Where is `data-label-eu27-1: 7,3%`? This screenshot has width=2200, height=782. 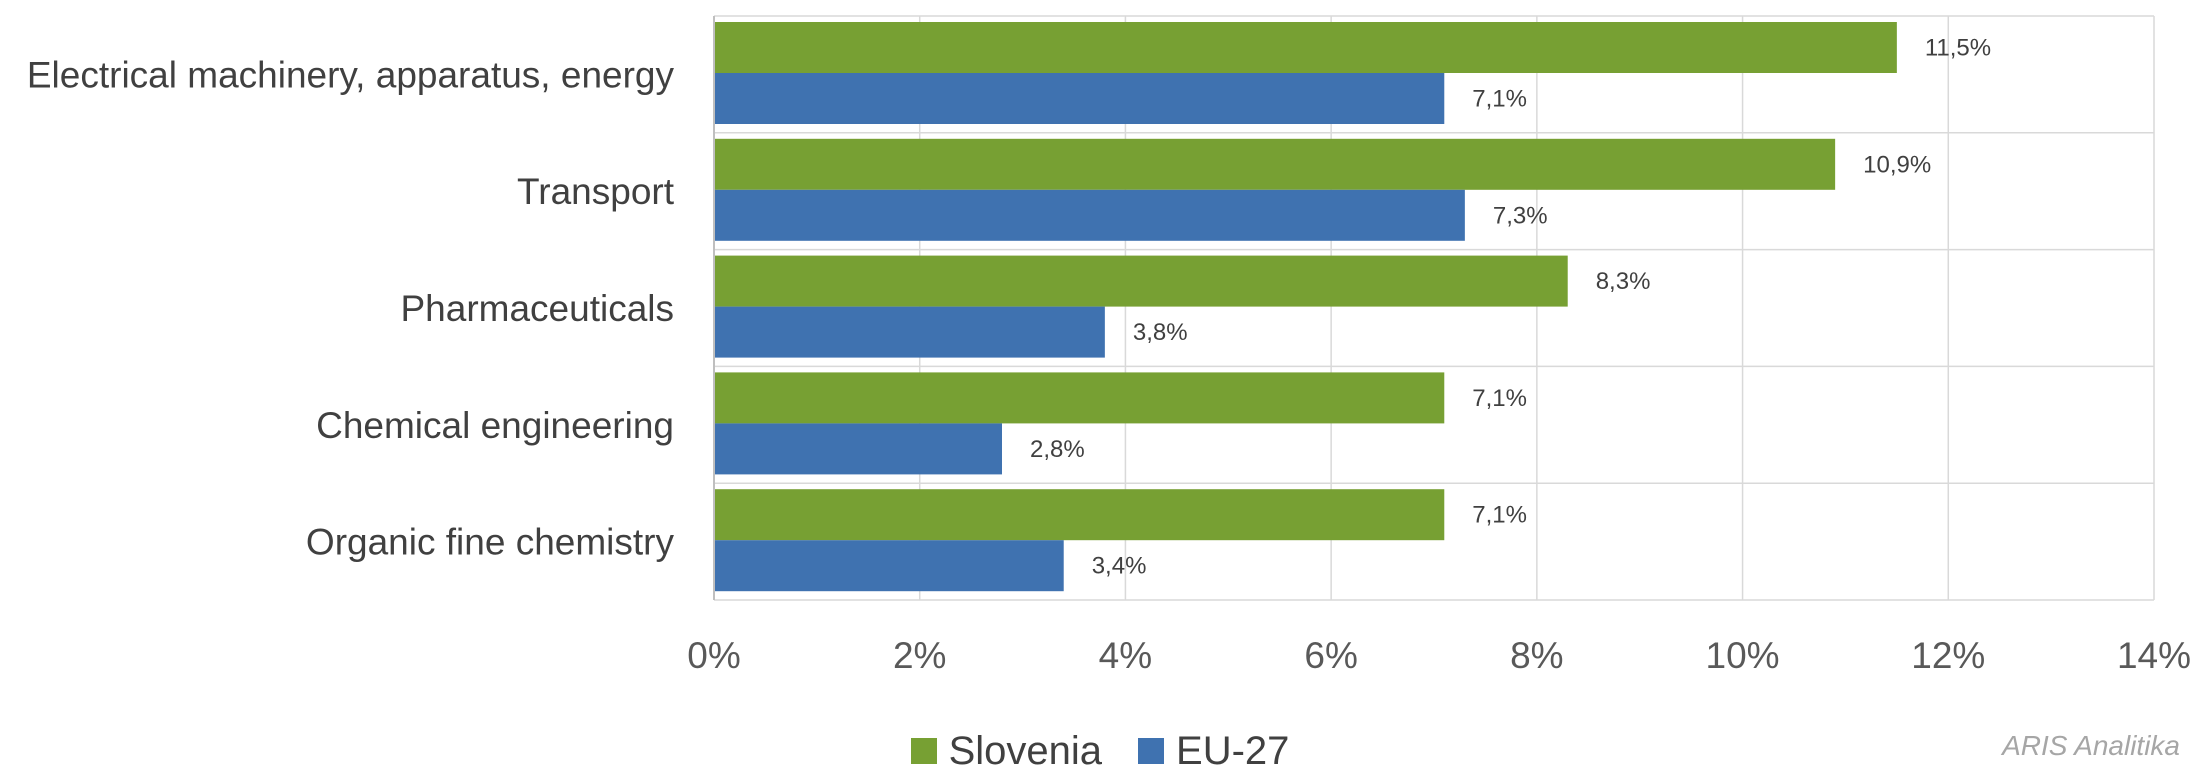 data-label-eu27-1: 7,3% is located at coordinates (1520, 215).